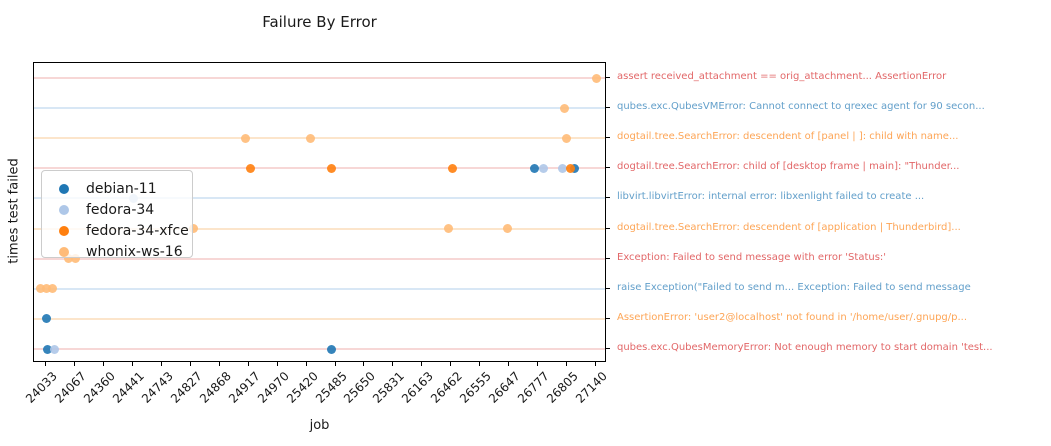 The height and width of the screenshot is (446, 1051). I want to click on legend-item-label: fedora-34-xfce, so click(137, 230).